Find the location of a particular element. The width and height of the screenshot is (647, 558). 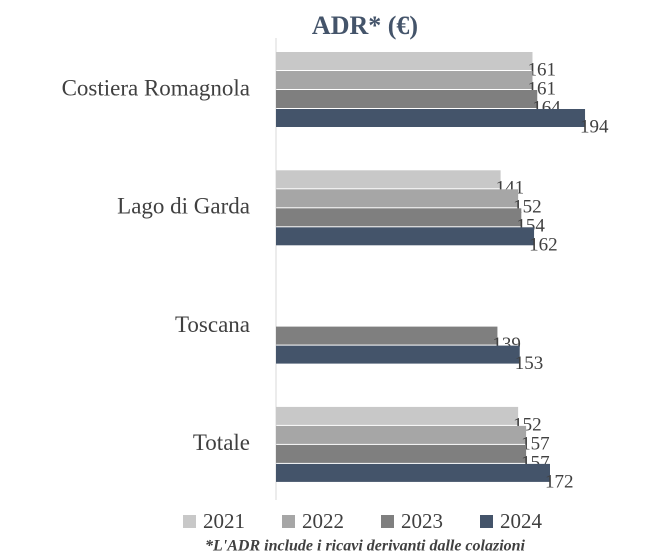

category-label: Costiera Romagnola is located at coordinates (156, 87).